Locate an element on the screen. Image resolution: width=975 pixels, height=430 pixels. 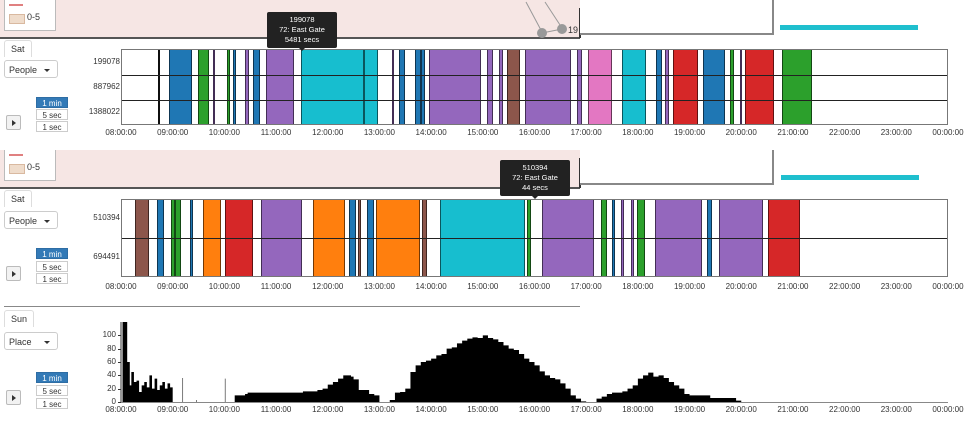
network-graph is located at coordinates (546, 19).